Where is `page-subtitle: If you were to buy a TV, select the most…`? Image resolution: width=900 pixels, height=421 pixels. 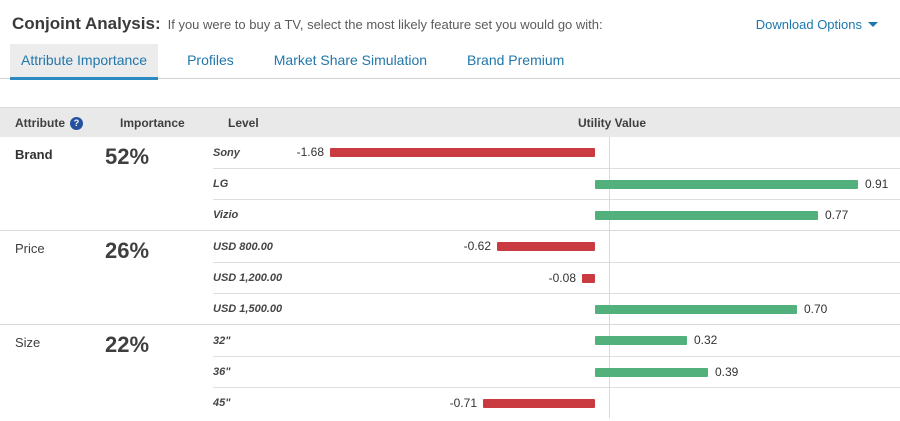
page-subtitle: If you were to buy a TV, select the most… is located at coordinates (385, 24).